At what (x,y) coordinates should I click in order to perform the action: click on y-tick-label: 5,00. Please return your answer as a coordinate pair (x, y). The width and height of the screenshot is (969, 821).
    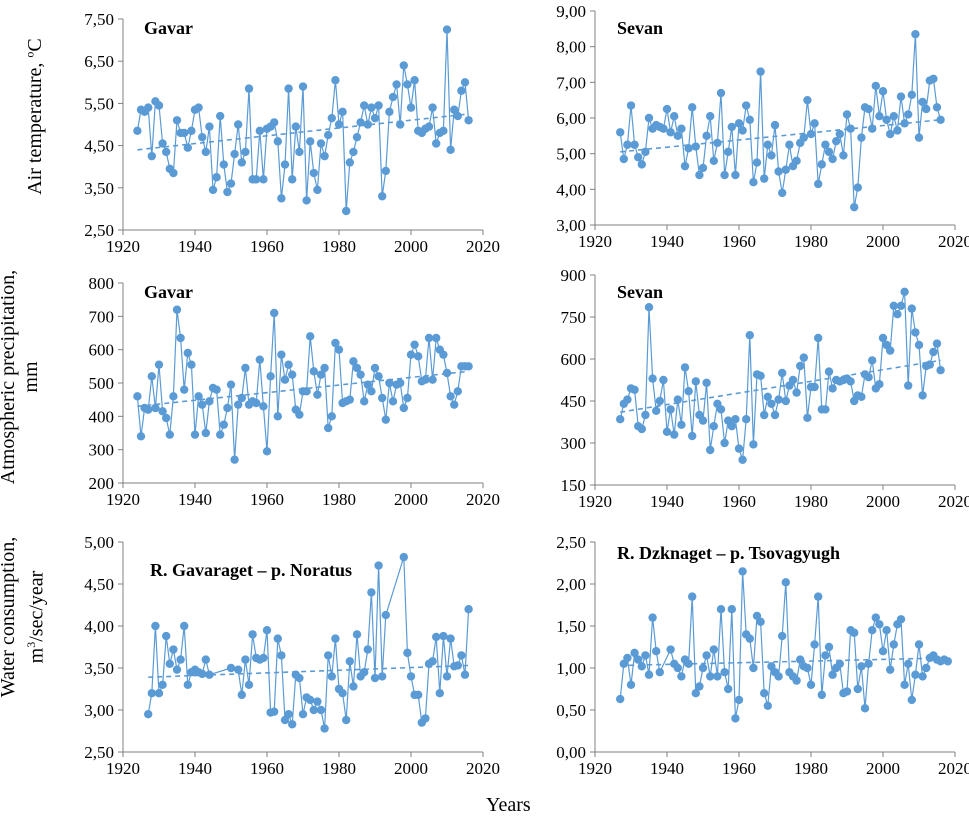
    Looking at the image, I should click on (99, 542).